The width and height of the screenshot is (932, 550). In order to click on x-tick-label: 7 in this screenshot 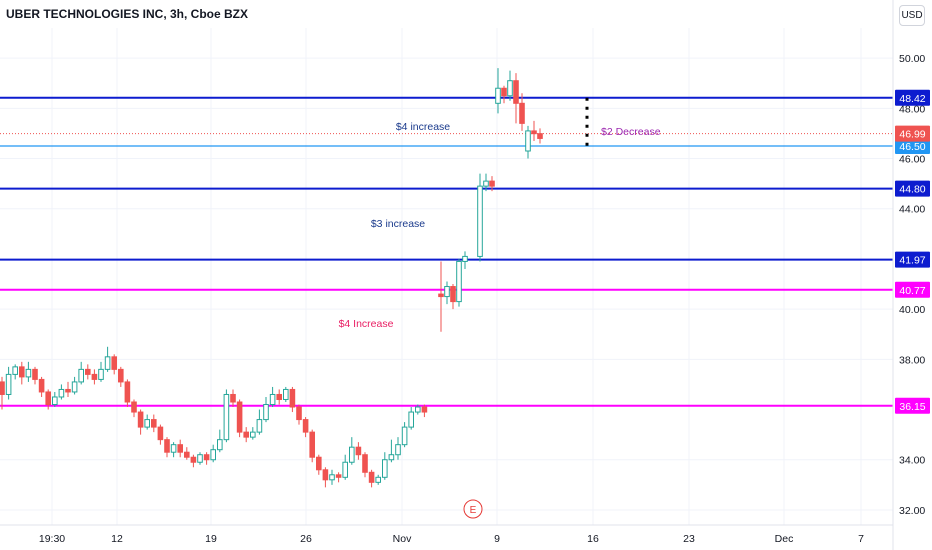, I will do `click(861, 539)`.